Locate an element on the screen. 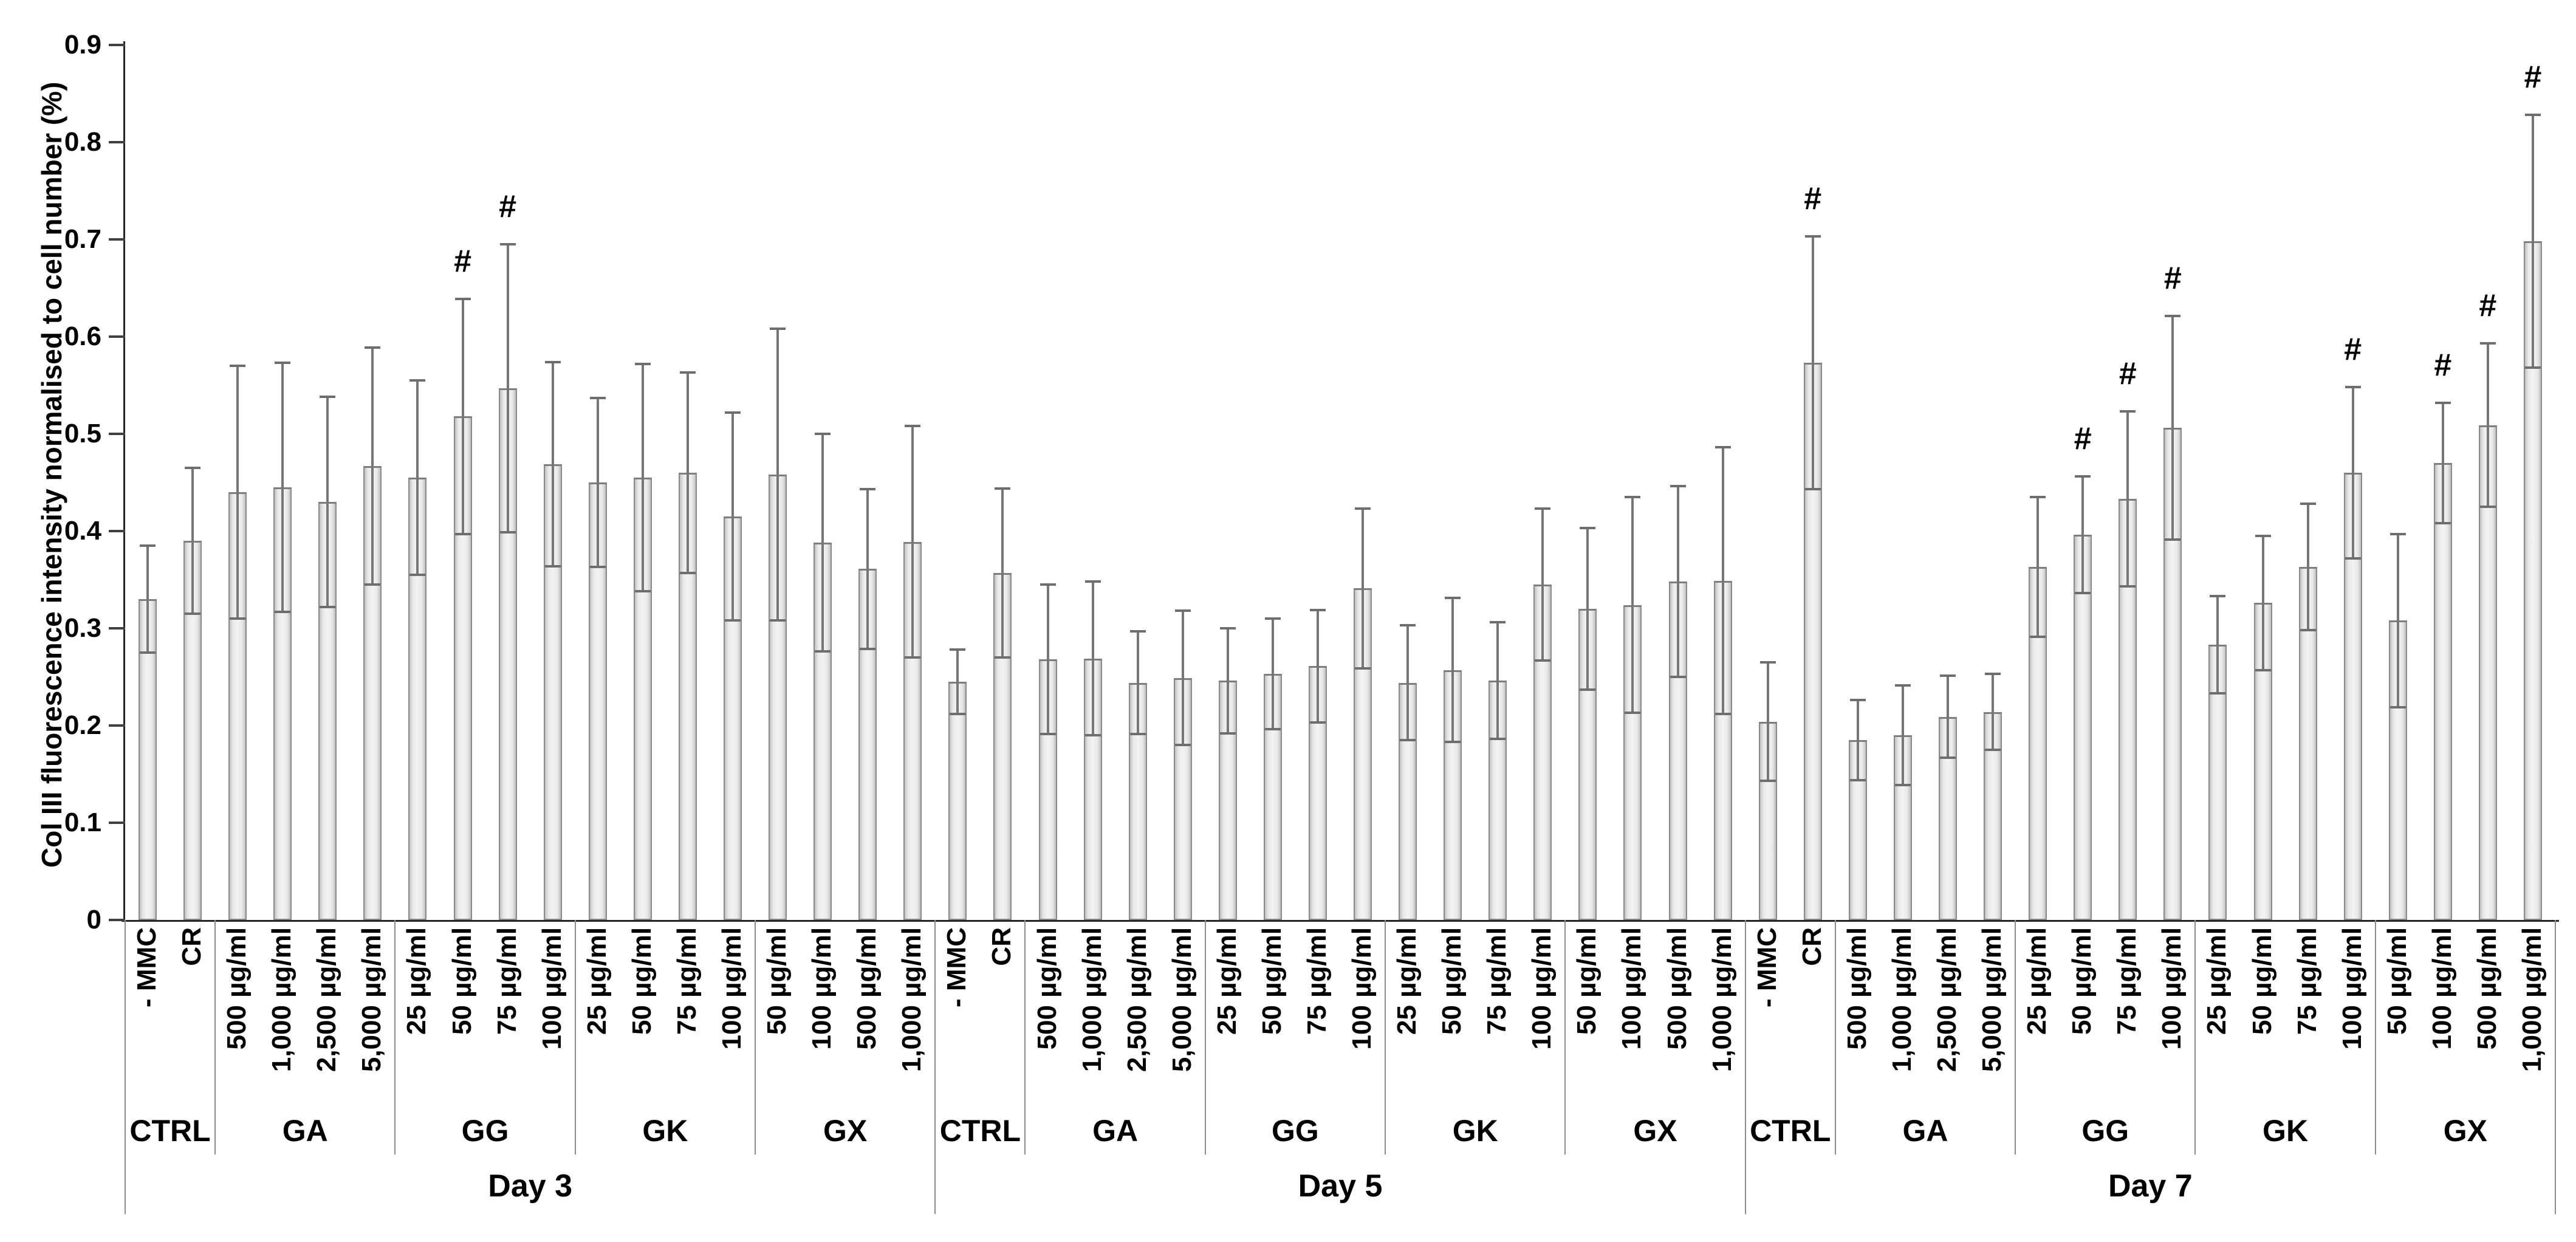 The height and width of the screenshot is (1242, 2576). y-axis-tick-label: 0.4 is located at coordinates (82, 531).